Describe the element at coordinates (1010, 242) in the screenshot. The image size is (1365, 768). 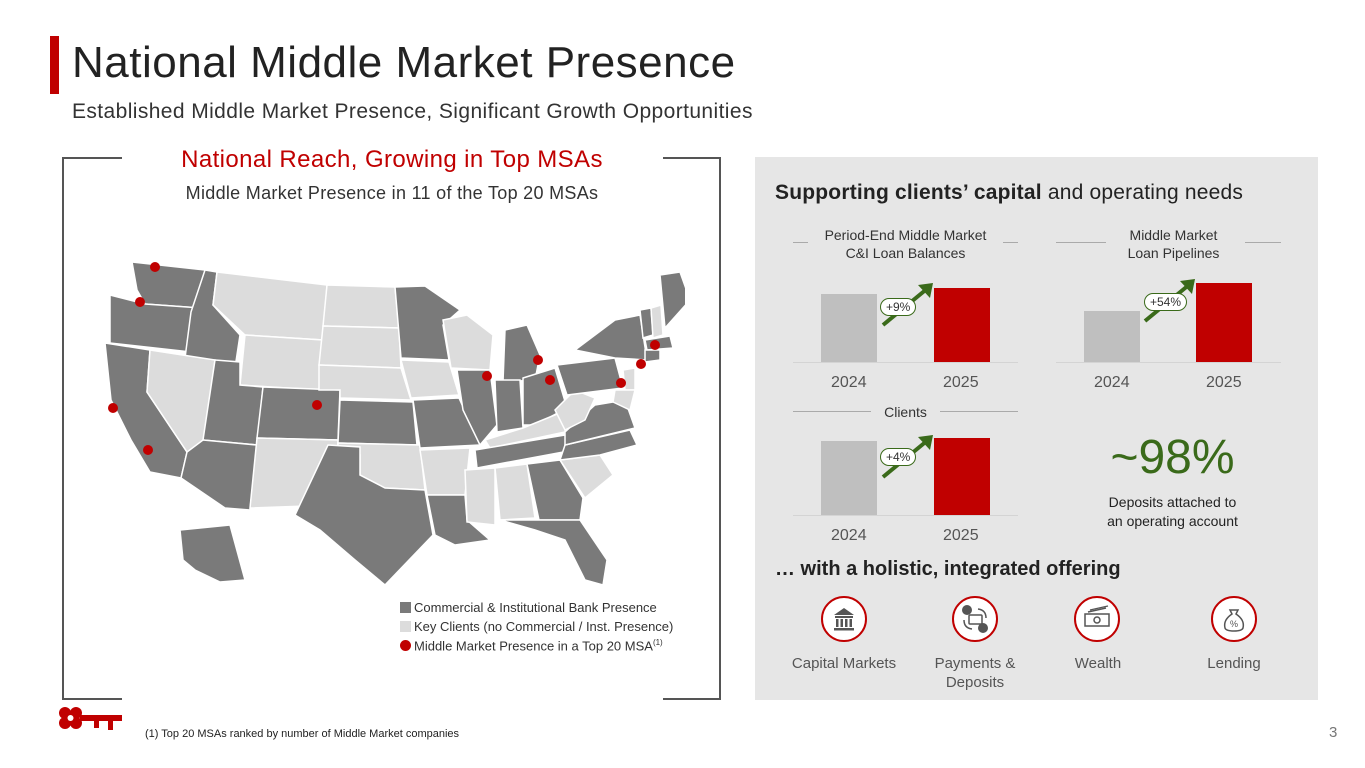
I see `chart1-title-line-right` at that location.